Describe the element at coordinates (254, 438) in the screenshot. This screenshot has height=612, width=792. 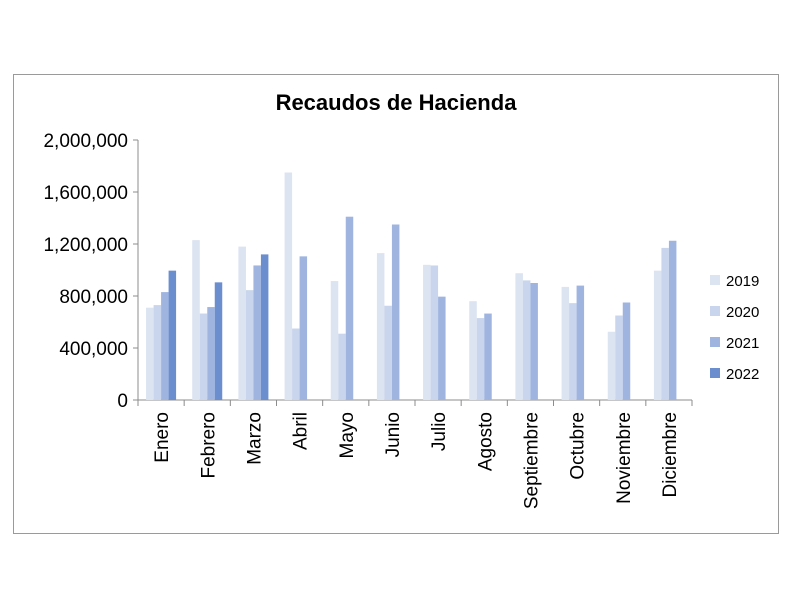
I see `x-tick-label: Marzo` at that location.